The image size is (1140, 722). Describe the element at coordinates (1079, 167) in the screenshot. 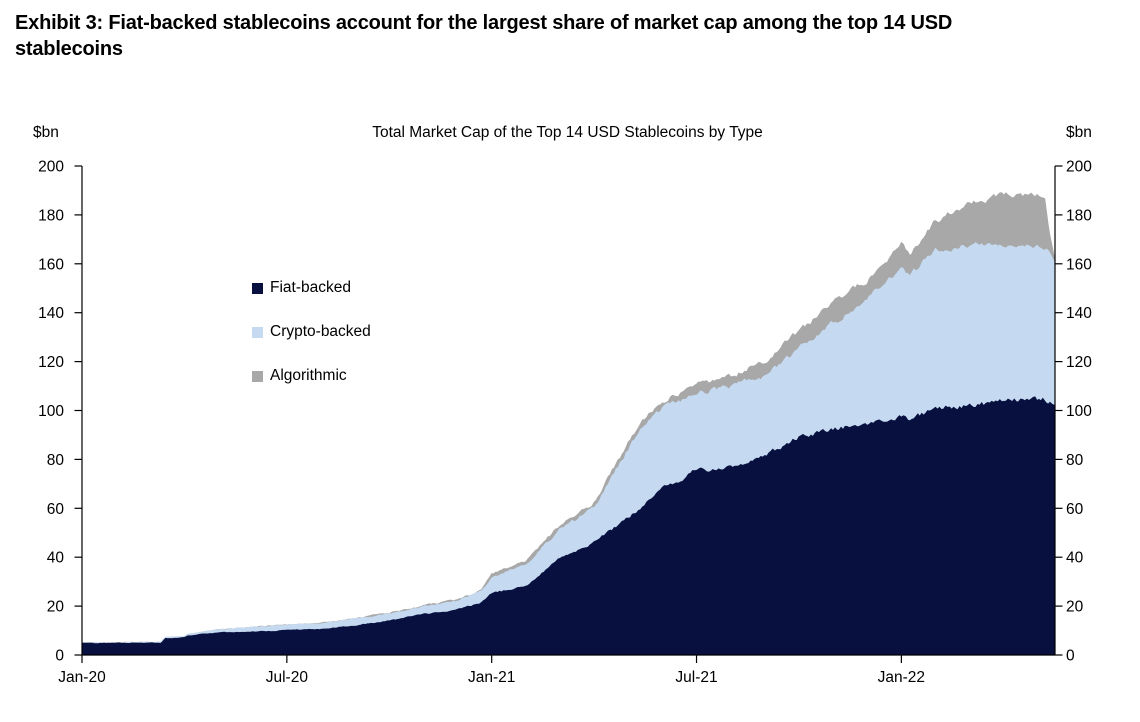

I see `y-axis-tick-label-right: 200` at that location.